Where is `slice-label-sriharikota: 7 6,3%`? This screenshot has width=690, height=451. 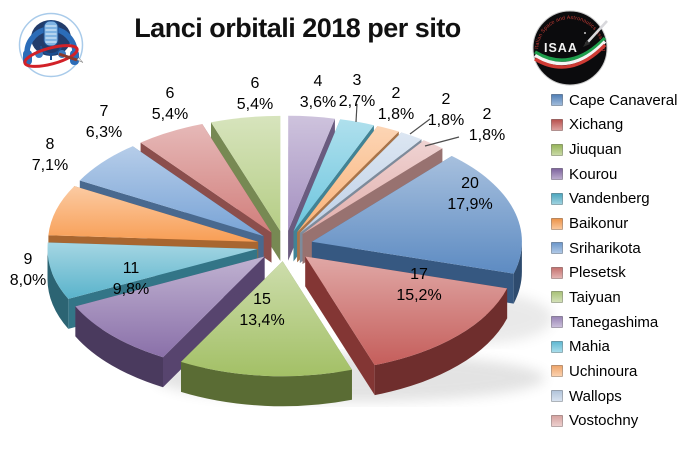
slice-label-sriharikota: 7 6,3% is located at coordinates (104, 122).